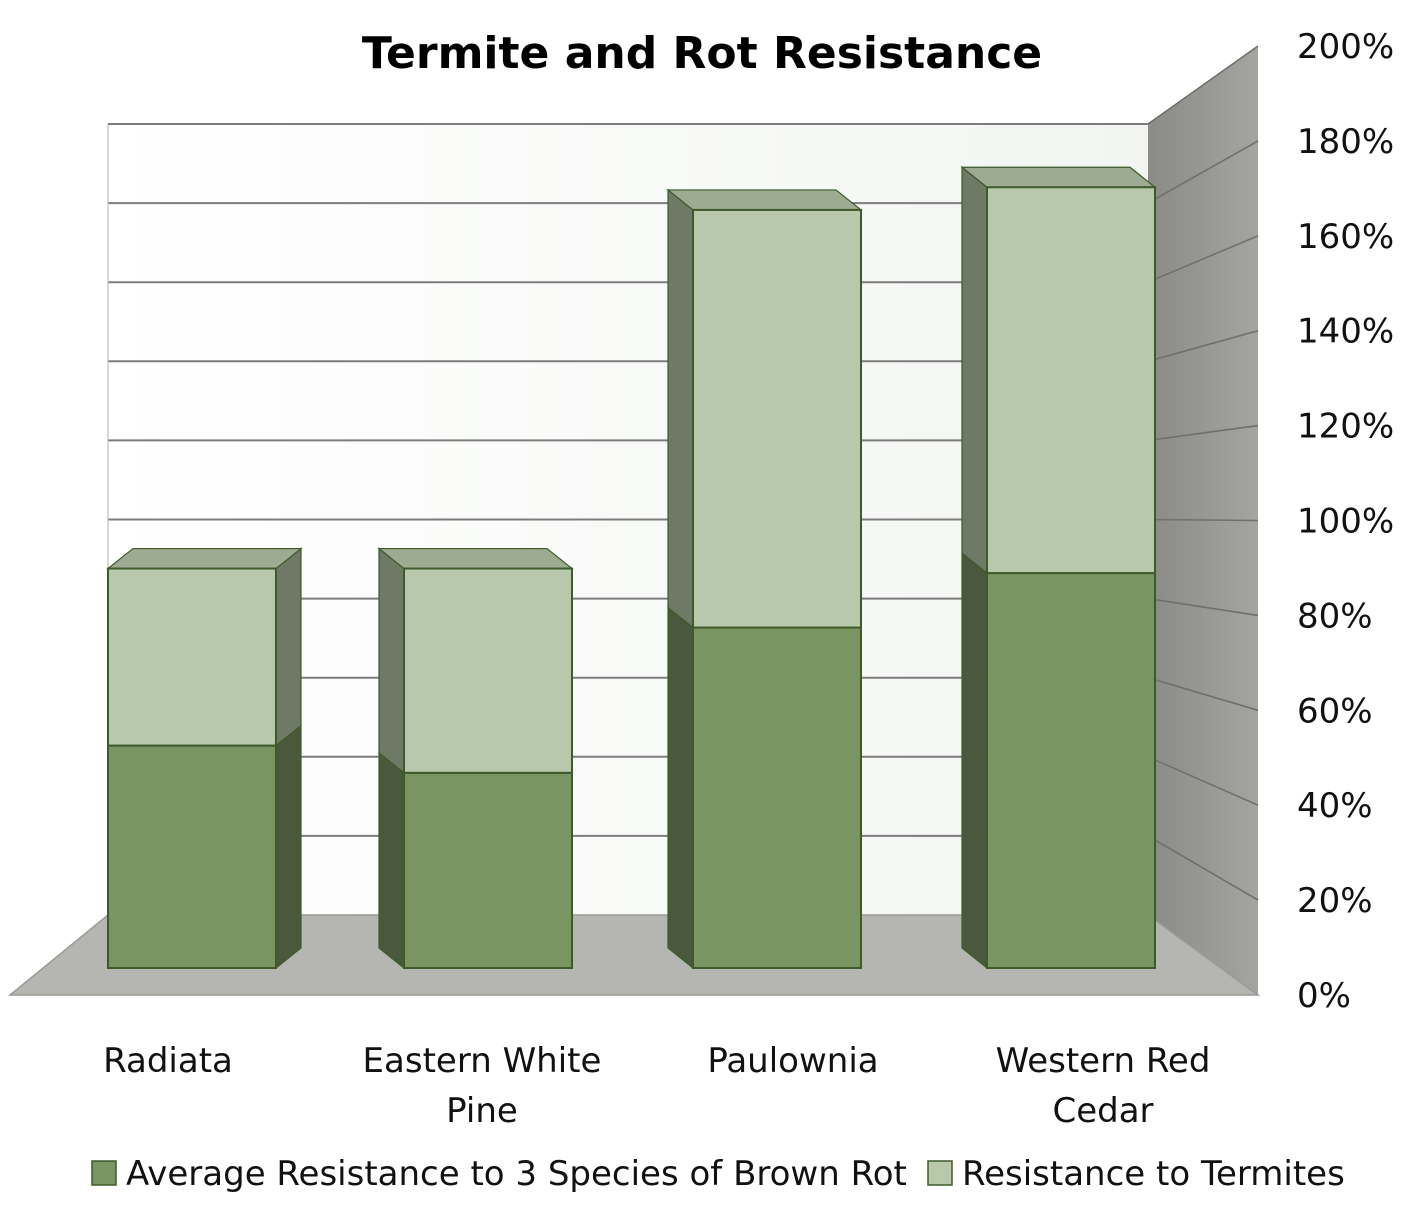  What do you see at coordinates (1103, 1086) in the screenshot?
I see `x-category-label: Western Red Cedar` at bounding box center [1103, 1086].